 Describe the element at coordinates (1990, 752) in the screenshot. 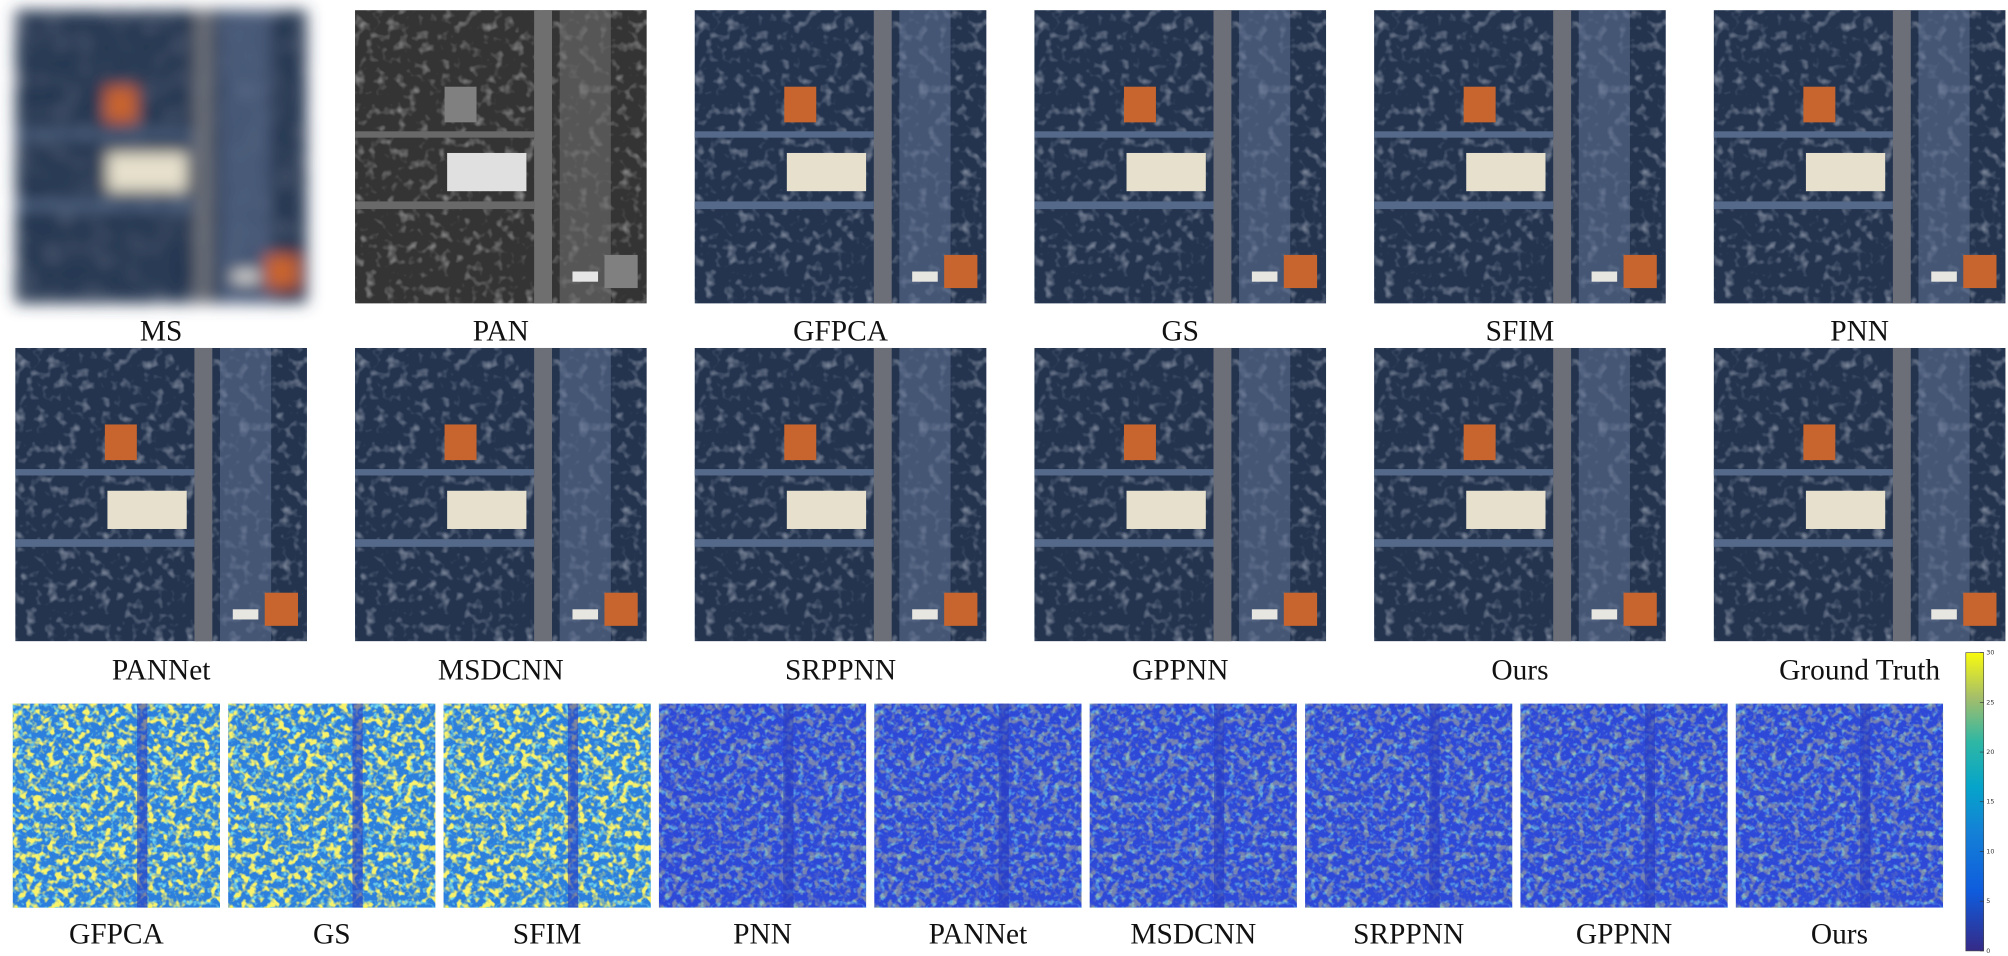

I see `colorbar-tick-label: 20` at that location.